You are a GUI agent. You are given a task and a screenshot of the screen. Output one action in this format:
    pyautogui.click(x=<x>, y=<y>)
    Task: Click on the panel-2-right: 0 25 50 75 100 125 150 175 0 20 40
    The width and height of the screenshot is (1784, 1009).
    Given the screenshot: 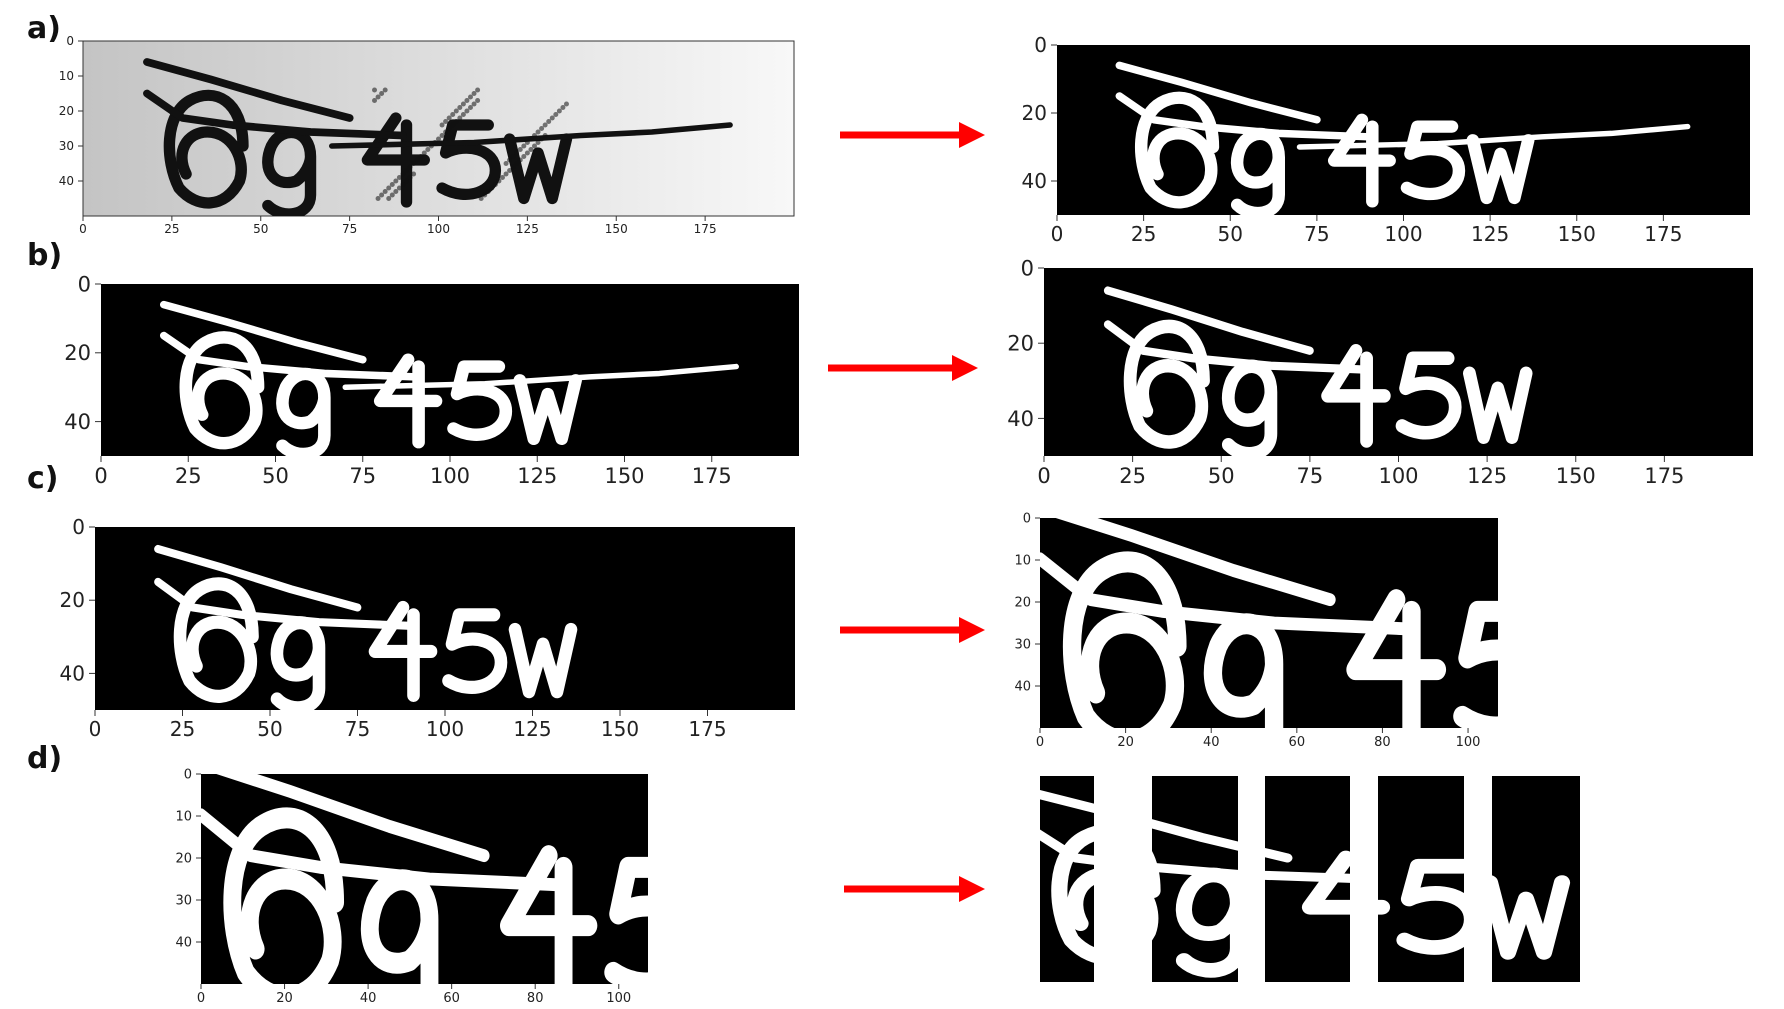 What is the action you would take?
    pyautogui.click(x=1380, y=372)
    